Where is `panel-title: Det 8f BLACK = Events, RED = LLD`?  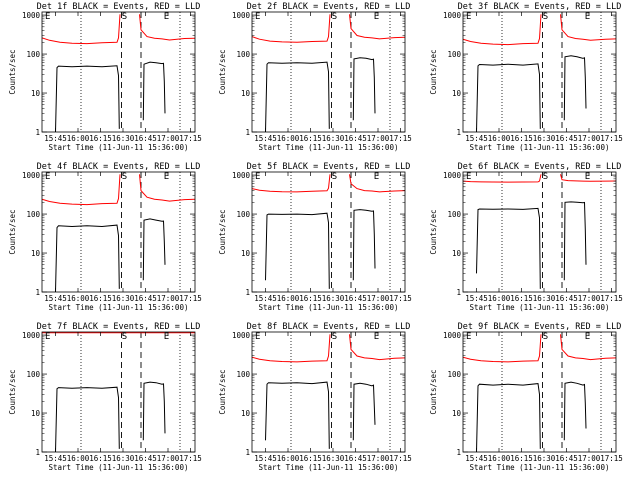 panel-title: Det 8f BLACK = Events, RED = LLD is located at coordinates (329, 327).